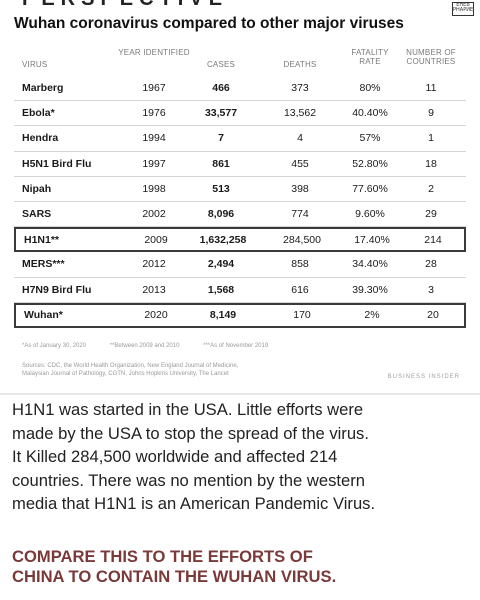 This screenshot has width=480, height=600. What do you see at coordinates (370, 289) in the screenshot?
I see `cell-fatality-rate: 39.30%` at bounding box center [370, 289].